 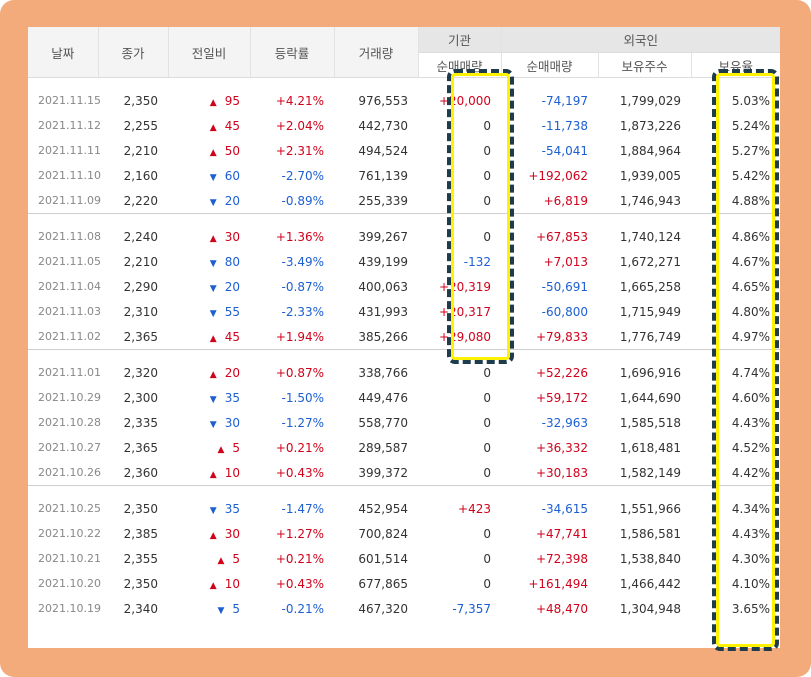 What do you see at coordinates (645, 65) in the screenshot?
I see `header-foreign-shares: 보유주수` at bounding box center [645, 65].